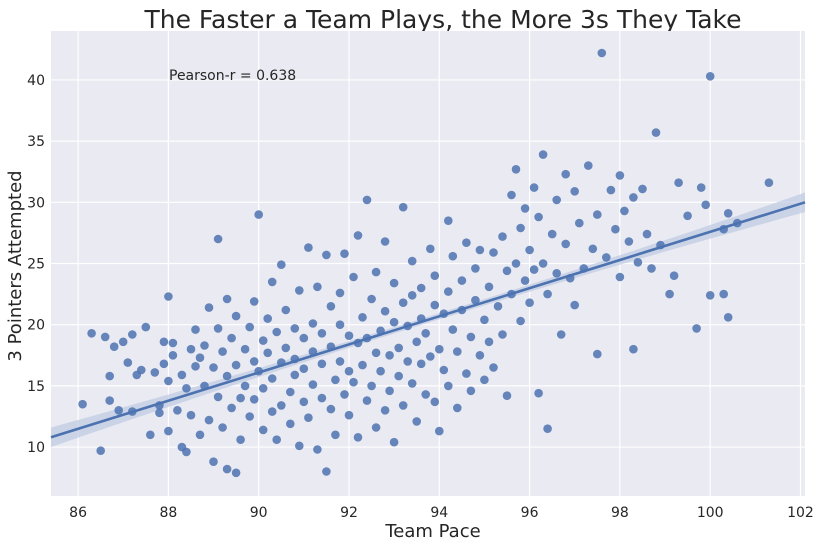 The height and width of the screenshot is (547, 820). I want to click on y-tick-label: 40, so click(36, 81).